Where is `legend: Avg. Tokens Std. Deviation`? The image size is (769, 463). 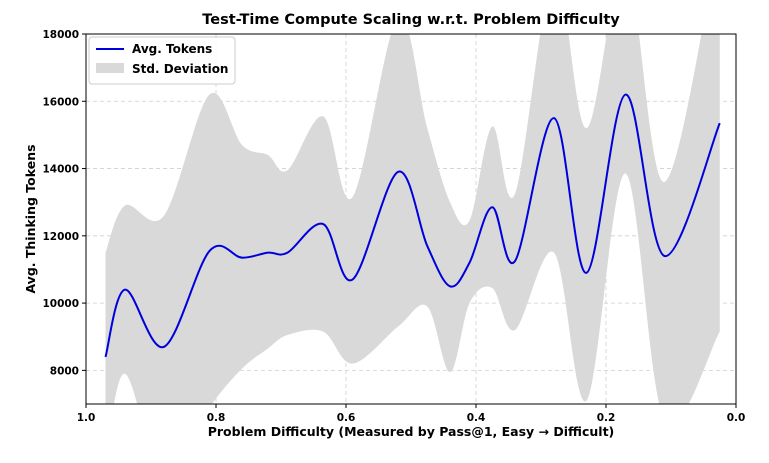 legend: Avg. Tokens Std. Deviation is located at coordinates (162, 60).